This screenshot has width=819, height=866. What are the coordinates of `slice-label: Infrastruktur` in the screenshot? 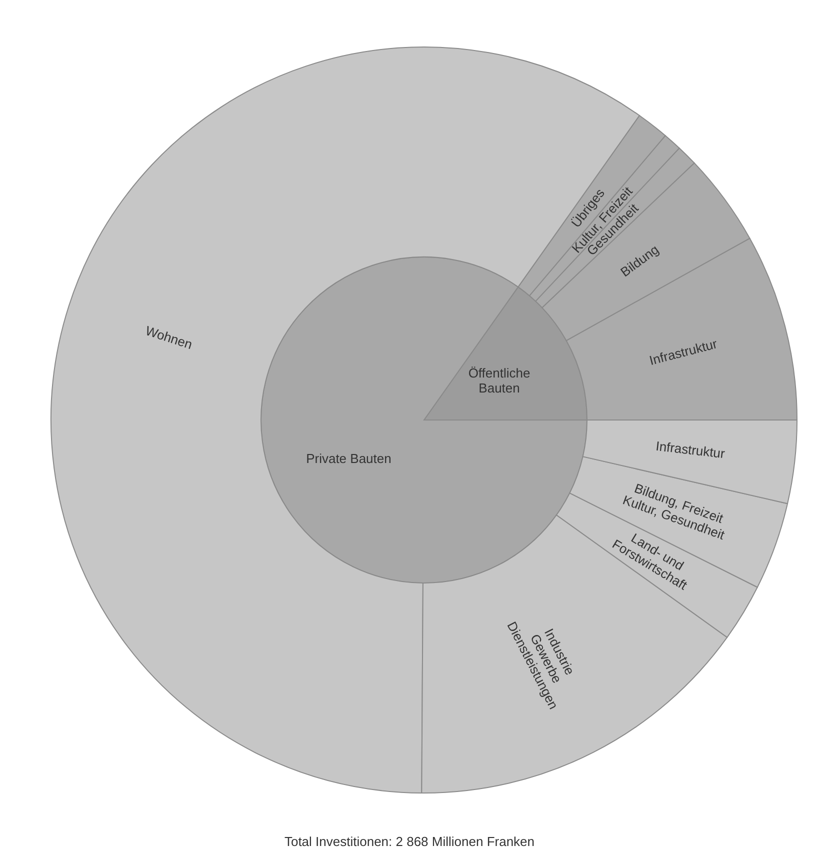 It's located at (690, 450).